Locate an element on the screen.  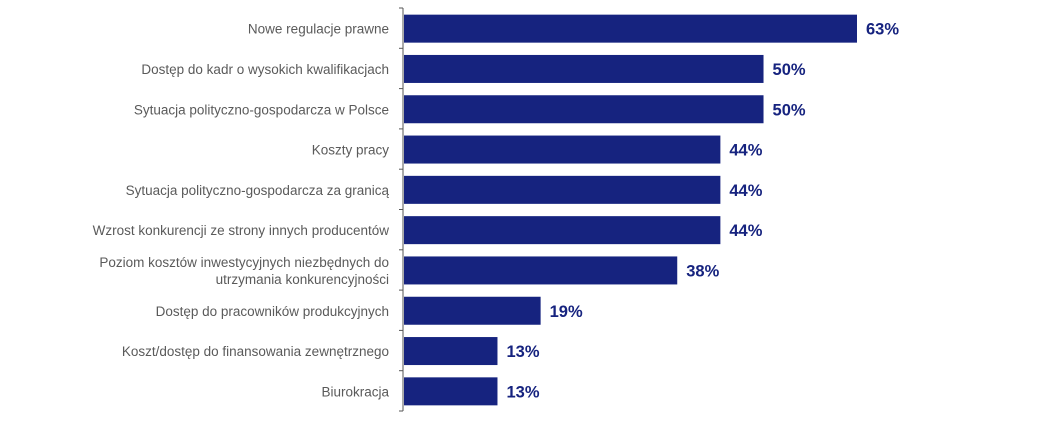
value-label-9: 13% is located at coordinates (522, 352).